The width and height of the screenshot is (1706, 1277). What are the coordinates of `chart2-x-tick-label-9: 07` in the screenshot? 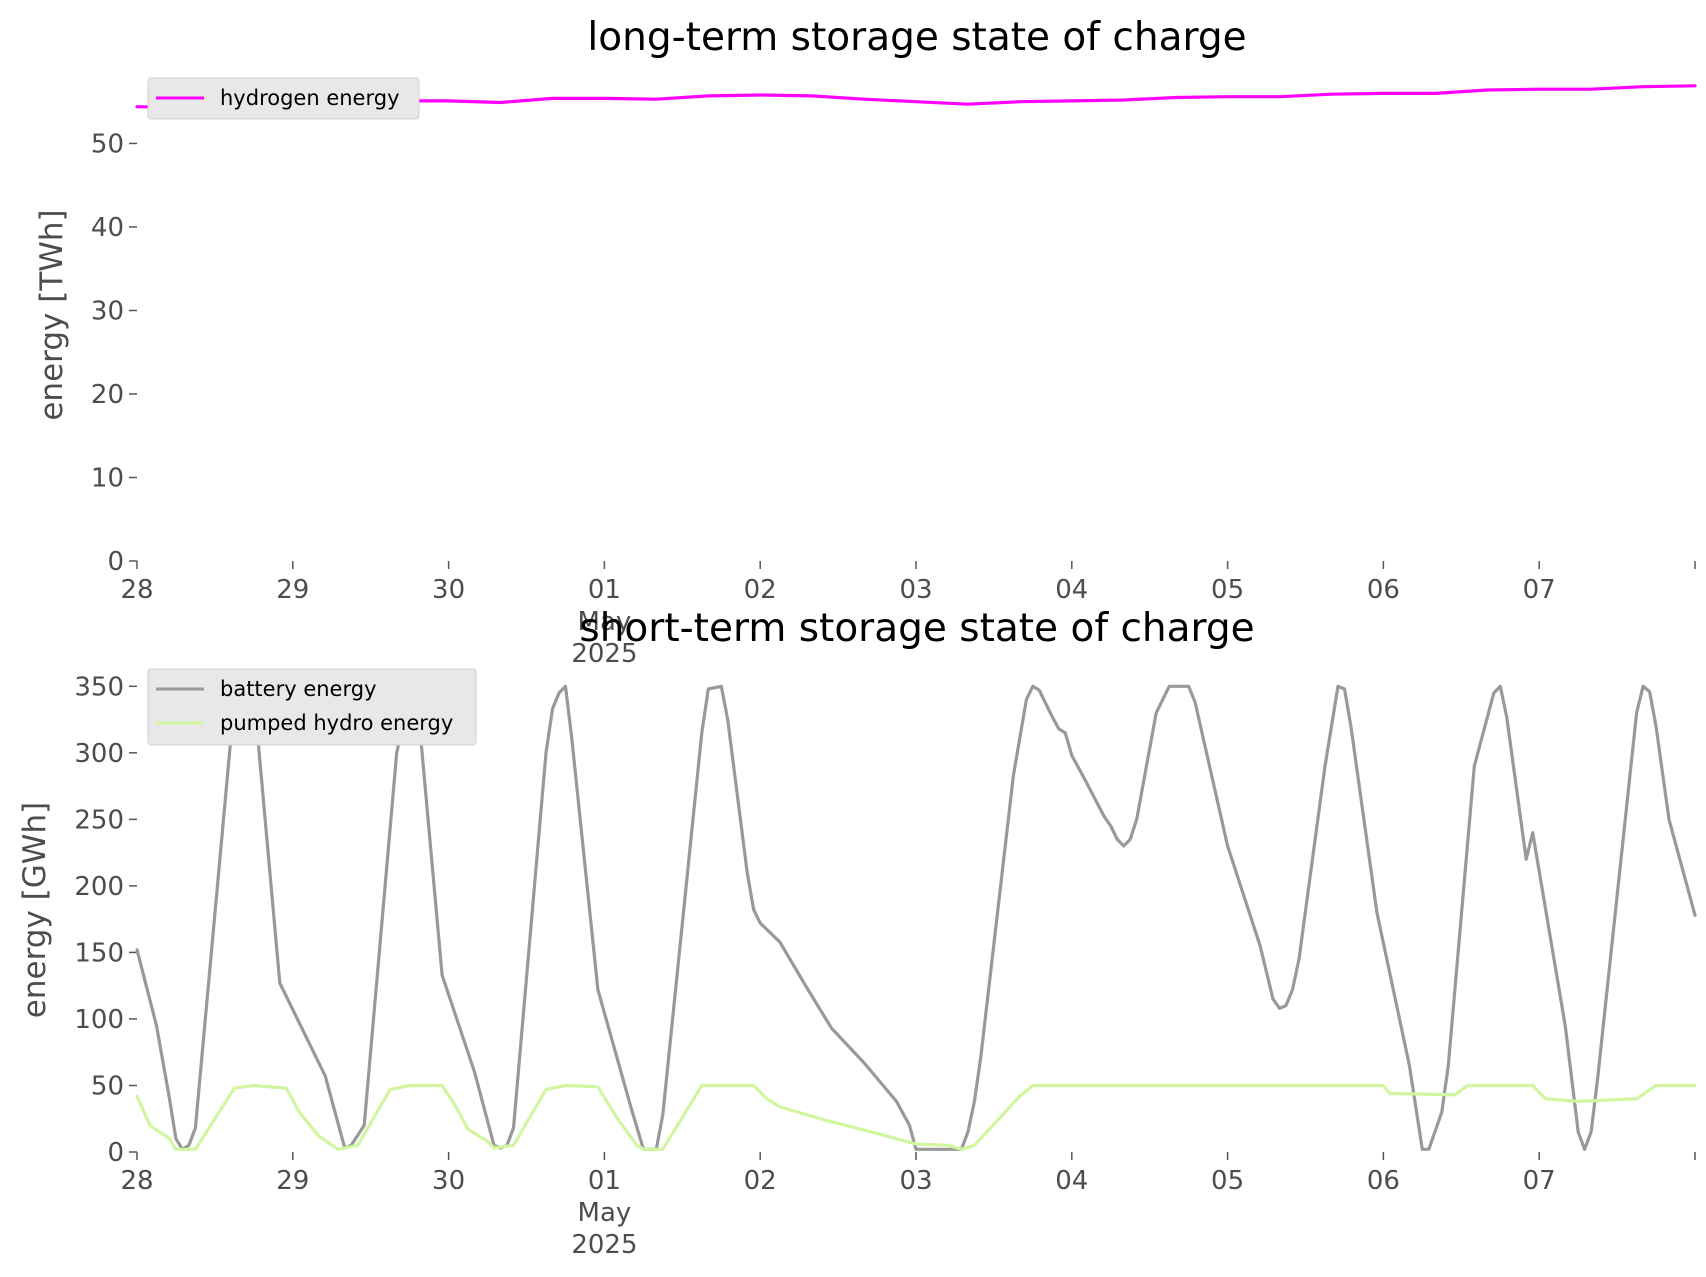 It's located at (1539, 1181).